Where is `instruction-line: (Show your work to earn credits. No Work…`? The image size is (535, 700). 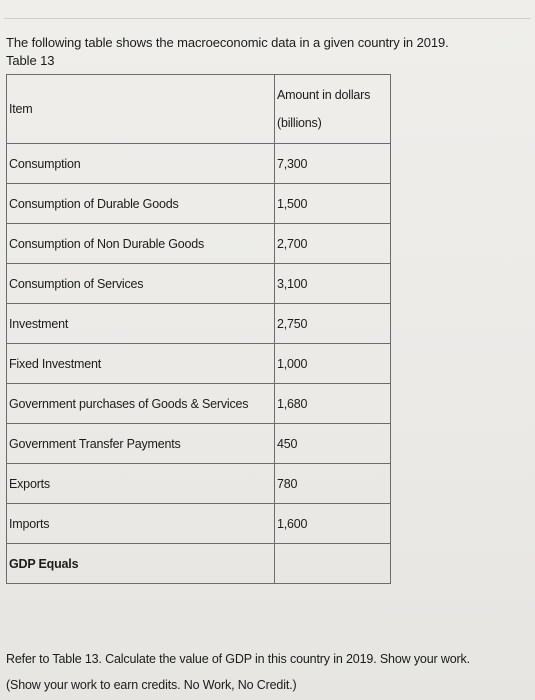
instruction-line: (Show your work to earn credits. No Work… is located at coordinates (151, 685).